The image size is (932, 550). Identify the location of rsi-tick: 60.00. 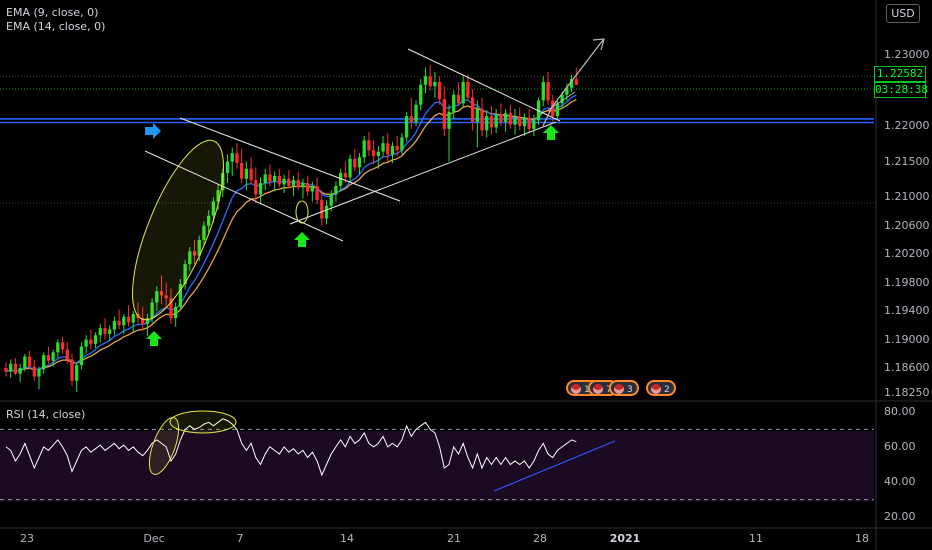
(900, 446).